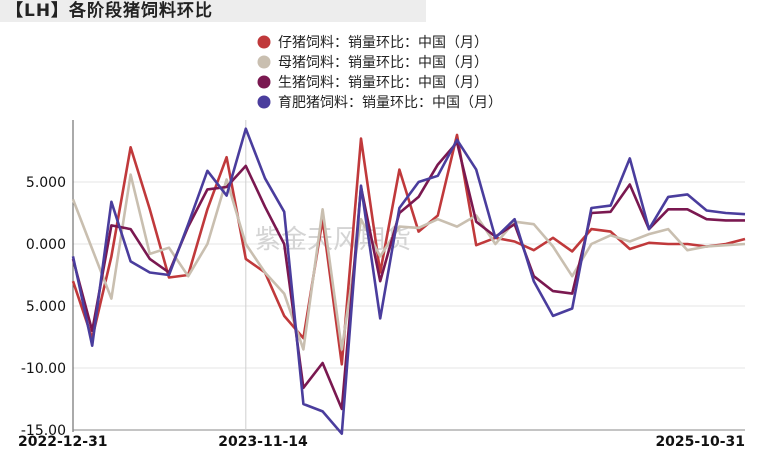 This screenshot has height=453, width=757. Describe the element at coordinates (263, 442) in the screenshot. I see `x-tick-label: 2023-11-14` at that location.